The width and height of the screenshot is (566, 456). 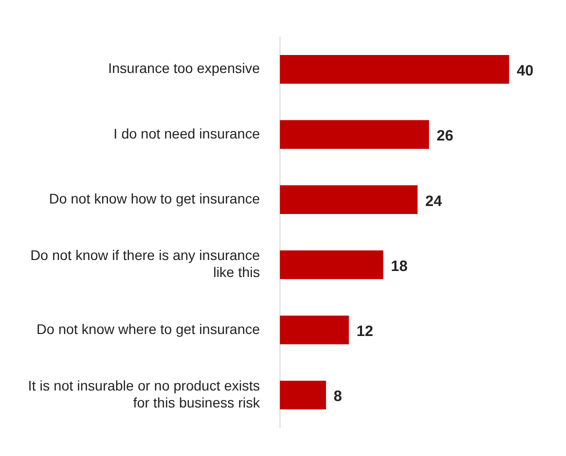 What do you see at coordinates (434, 201) in the screenshot?
I see `data-label: 24` at bounding box center [434, 201].